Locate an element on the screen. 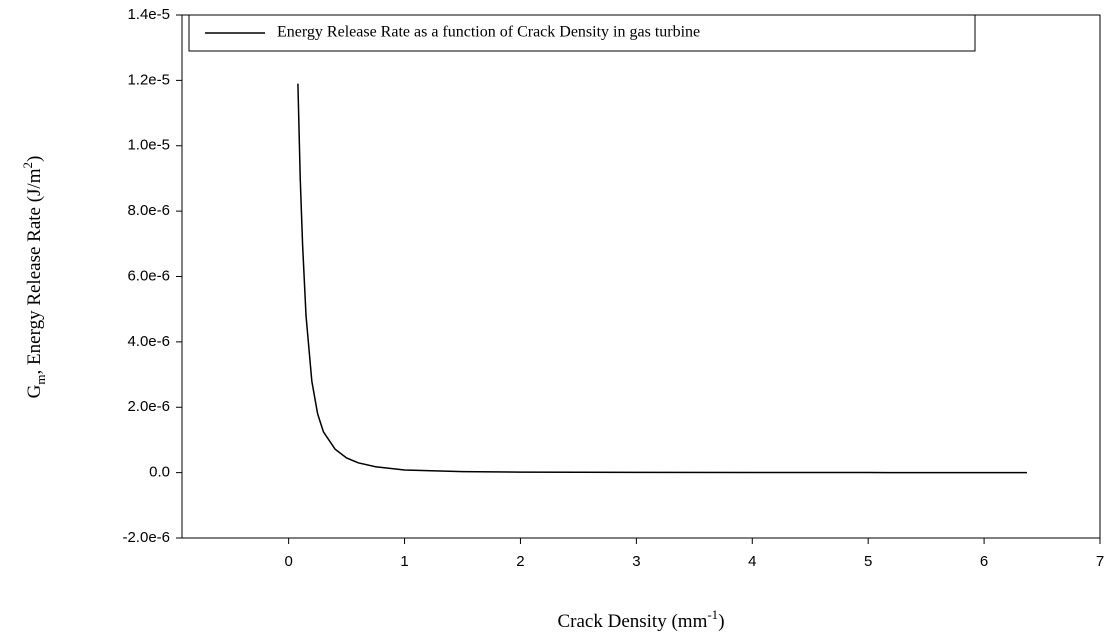 This screenshot has height=637, width=1118. x-tick-label: 3 is located at coordinates (636, 561).